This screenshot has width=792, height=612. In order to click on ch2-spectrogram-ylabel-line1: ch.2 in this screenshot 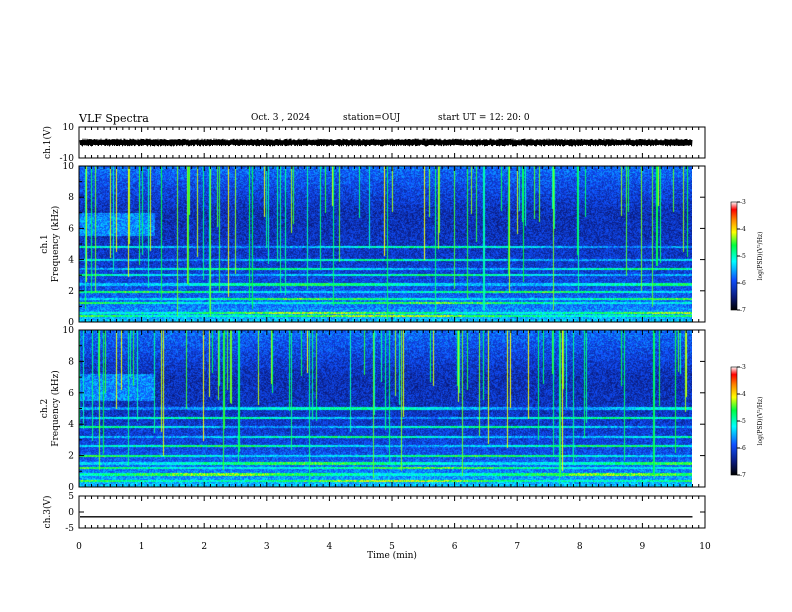, I will do `click(45, 408)`.